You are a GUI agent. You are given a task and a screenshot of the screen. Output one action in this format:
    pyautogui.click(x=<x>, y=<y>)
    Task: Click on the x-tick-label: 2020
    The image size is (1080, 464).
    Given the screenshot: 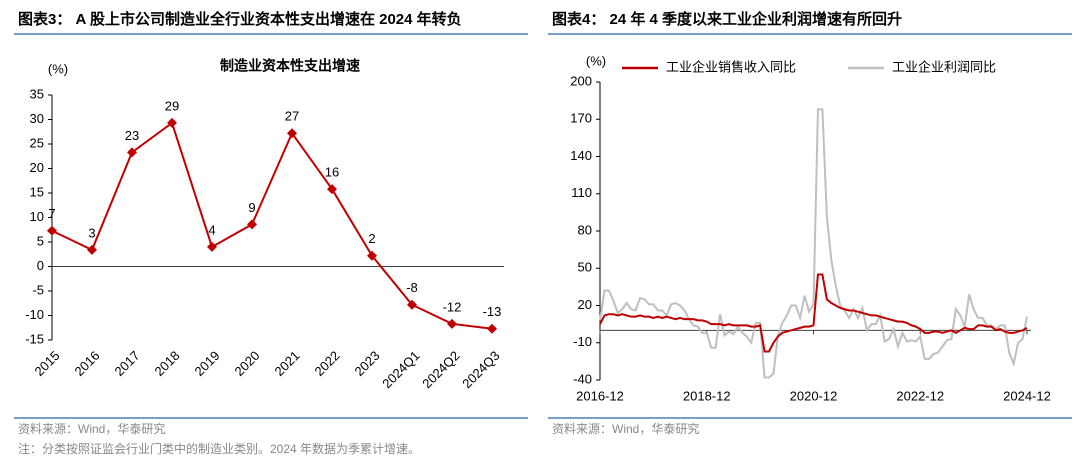 What is the action you would take?
    pyautogui.click(x=246, y=363)
    